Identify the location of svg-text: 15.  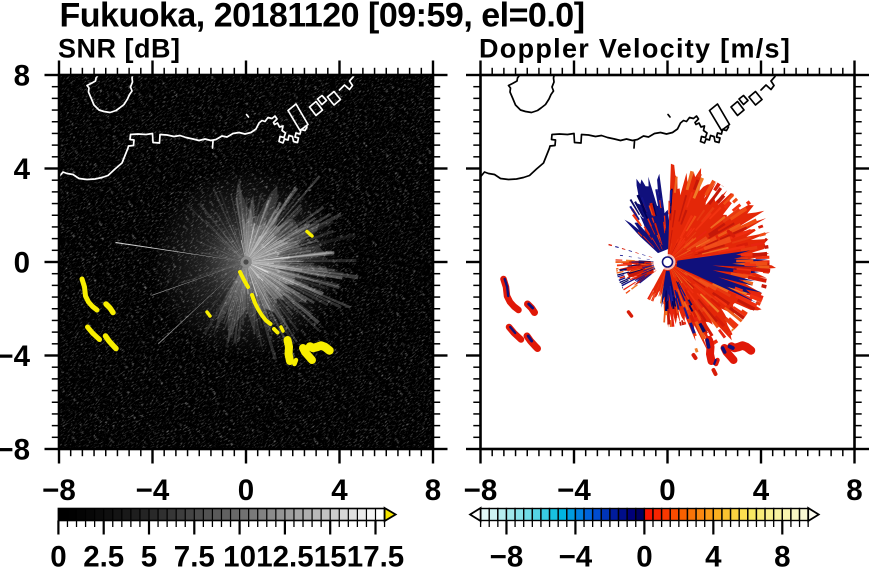
(330, 556).